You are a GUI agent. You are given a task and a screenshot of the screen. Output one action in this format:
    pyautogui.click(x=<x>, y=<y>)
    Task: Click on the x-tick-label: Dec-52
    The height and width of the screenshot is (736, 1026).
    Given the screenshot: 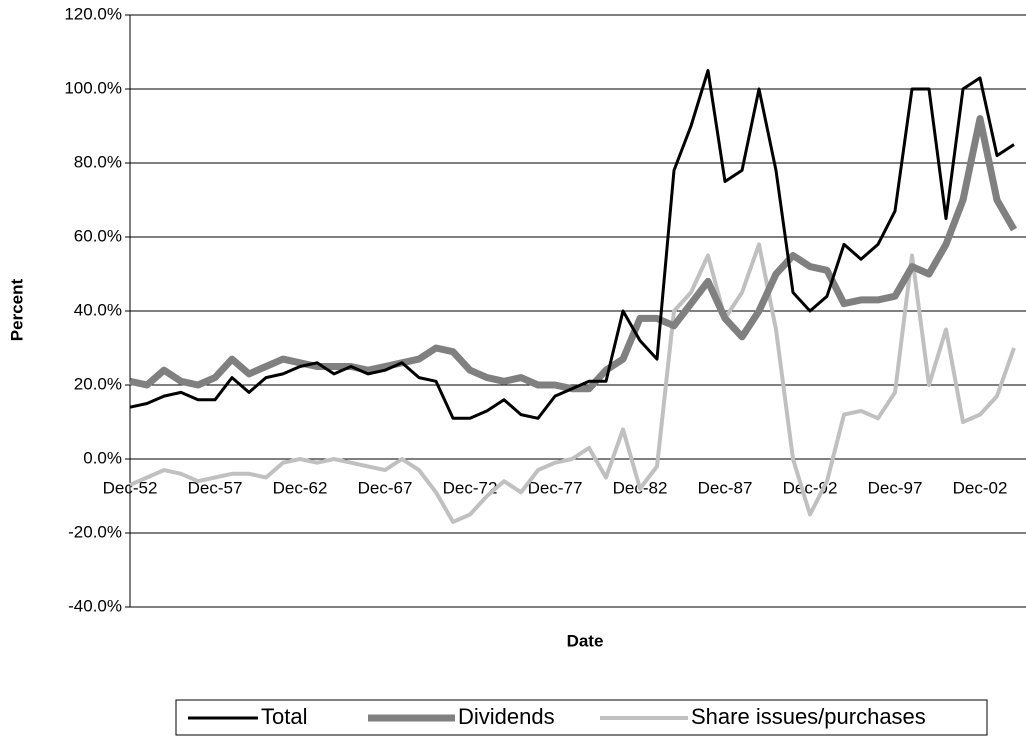 What is the action you would take?
    pyautogui.click(x=130, y=487)
    